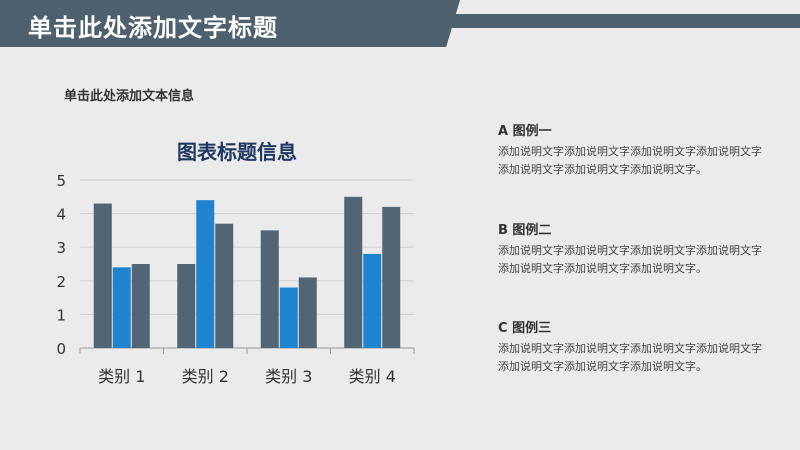 The height and width of the screenshot is (450, 800). I want to click on legend-heading: C 图例三, so click(525, 328).